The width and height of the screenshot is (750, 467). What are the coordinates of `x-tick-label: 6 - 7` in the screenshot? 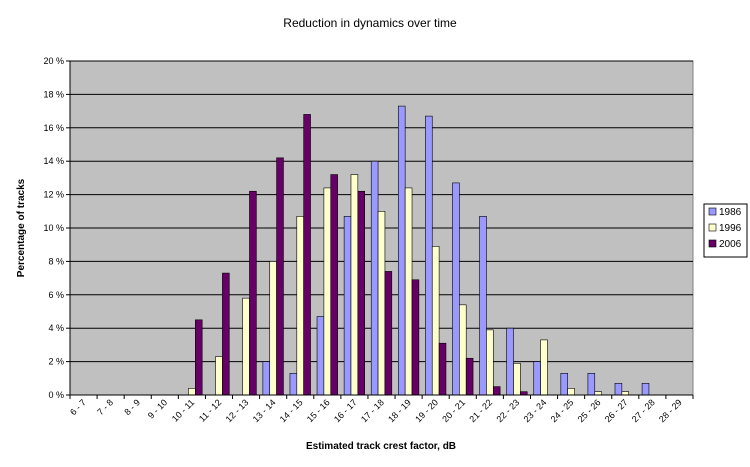 It's located at (78, 407).